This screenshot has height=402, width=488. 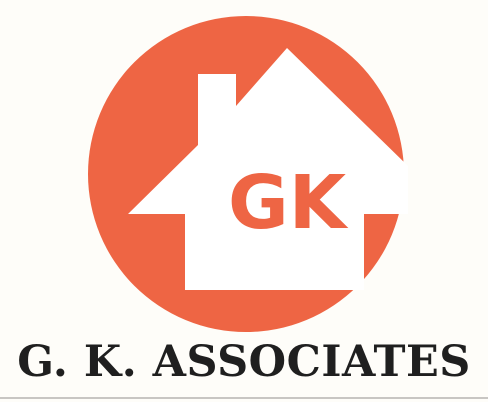 I want to click on bottom-divider, so click(x=244, y=398).